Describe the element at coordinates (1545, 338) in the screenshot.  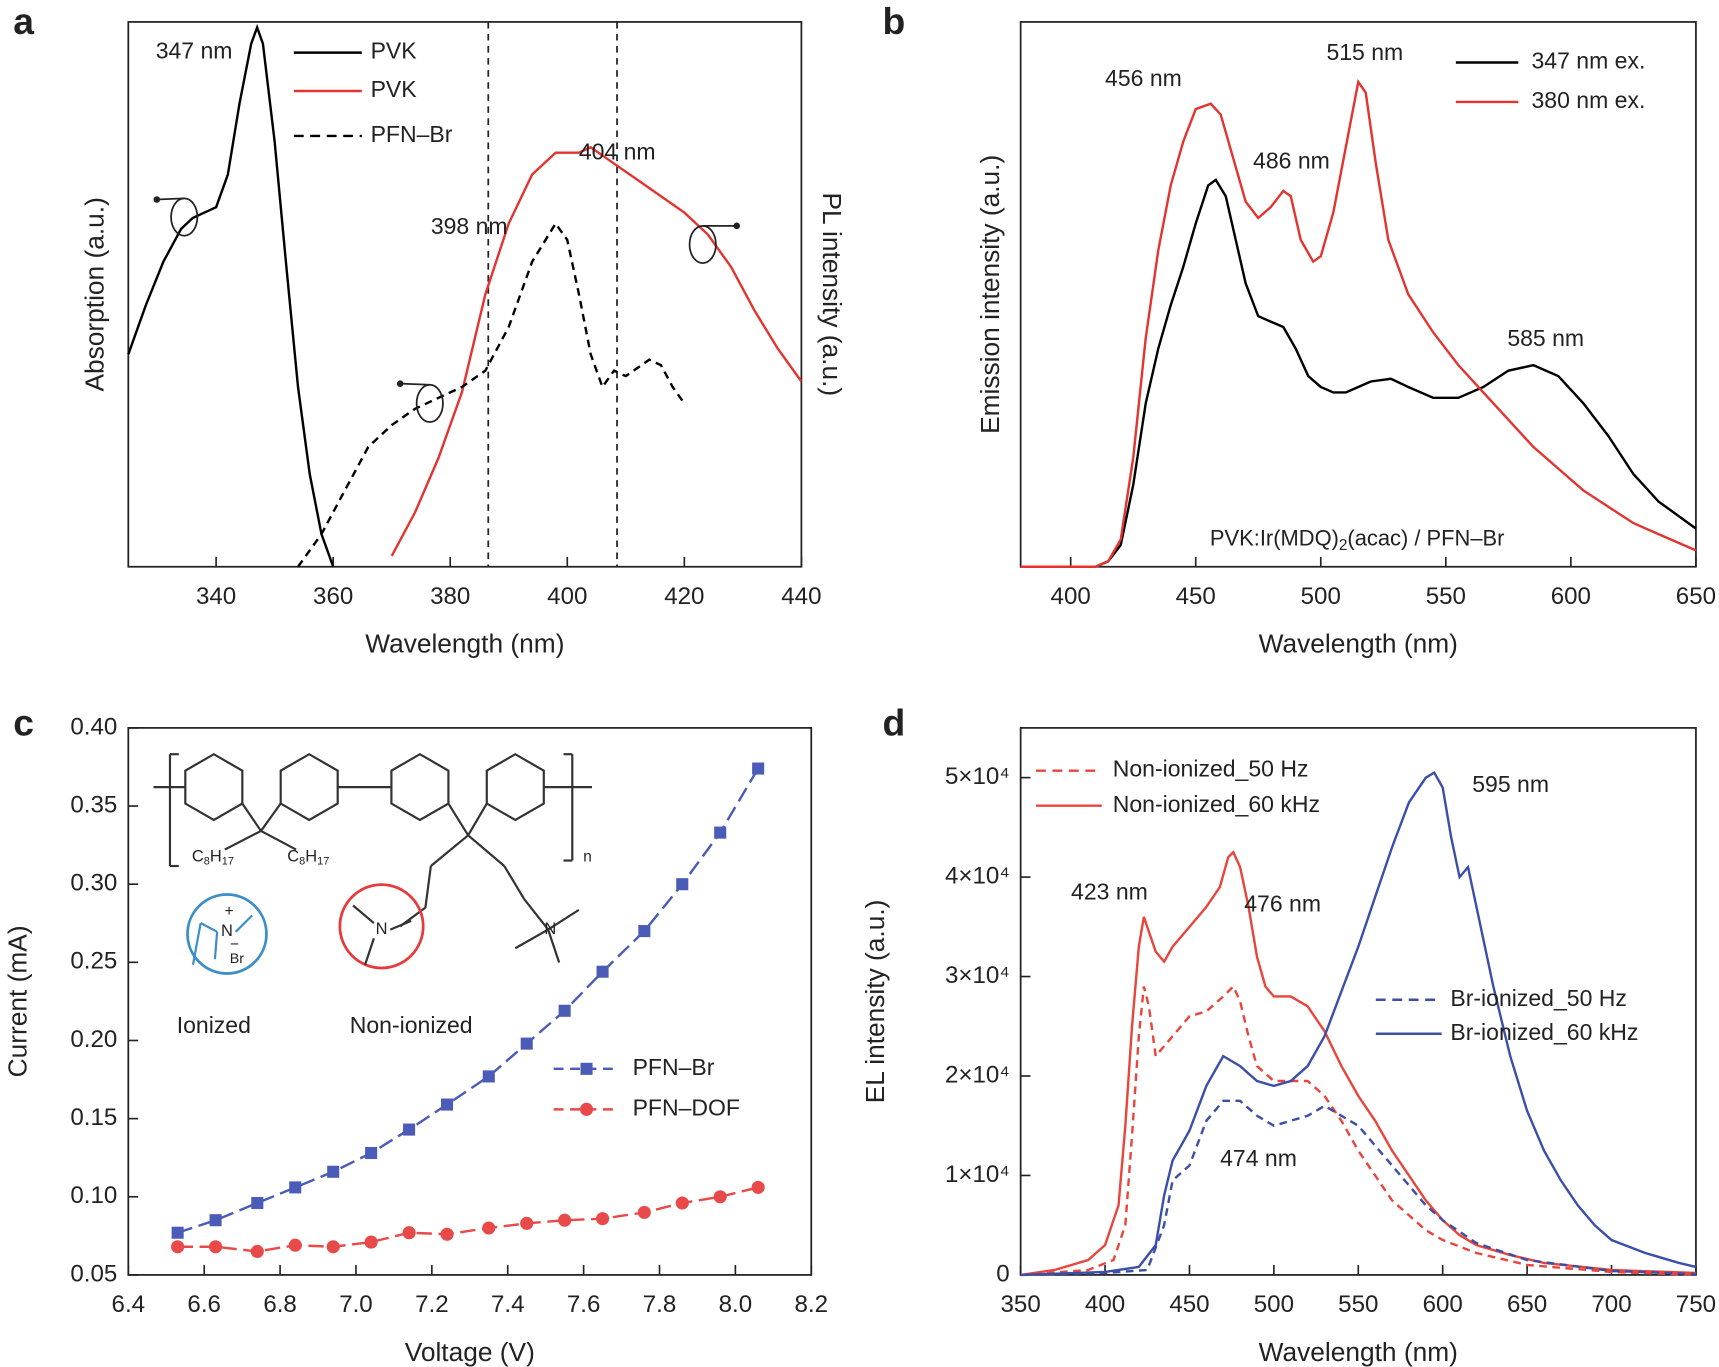
I see `annotation: 585 nm` at that location.